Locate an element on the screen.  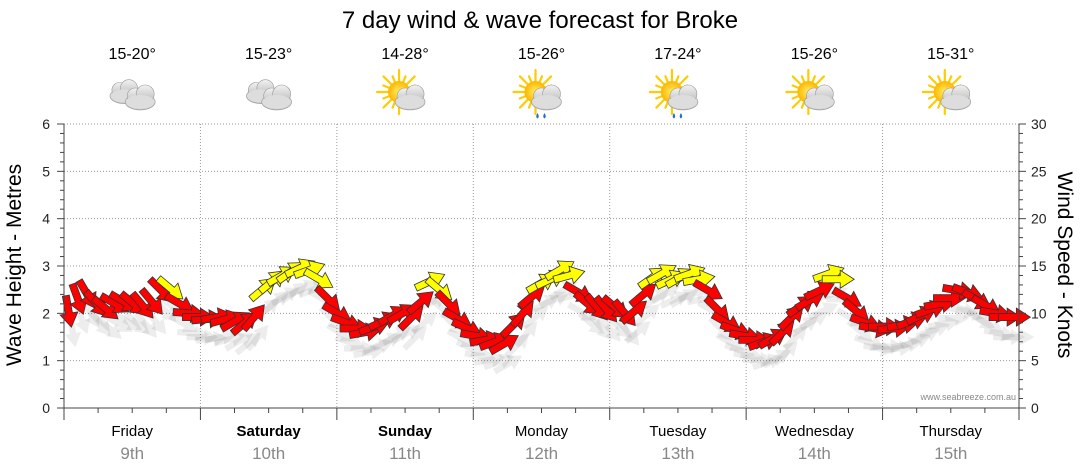
y-tick-label: 0 is located at coordinates (46, 408).